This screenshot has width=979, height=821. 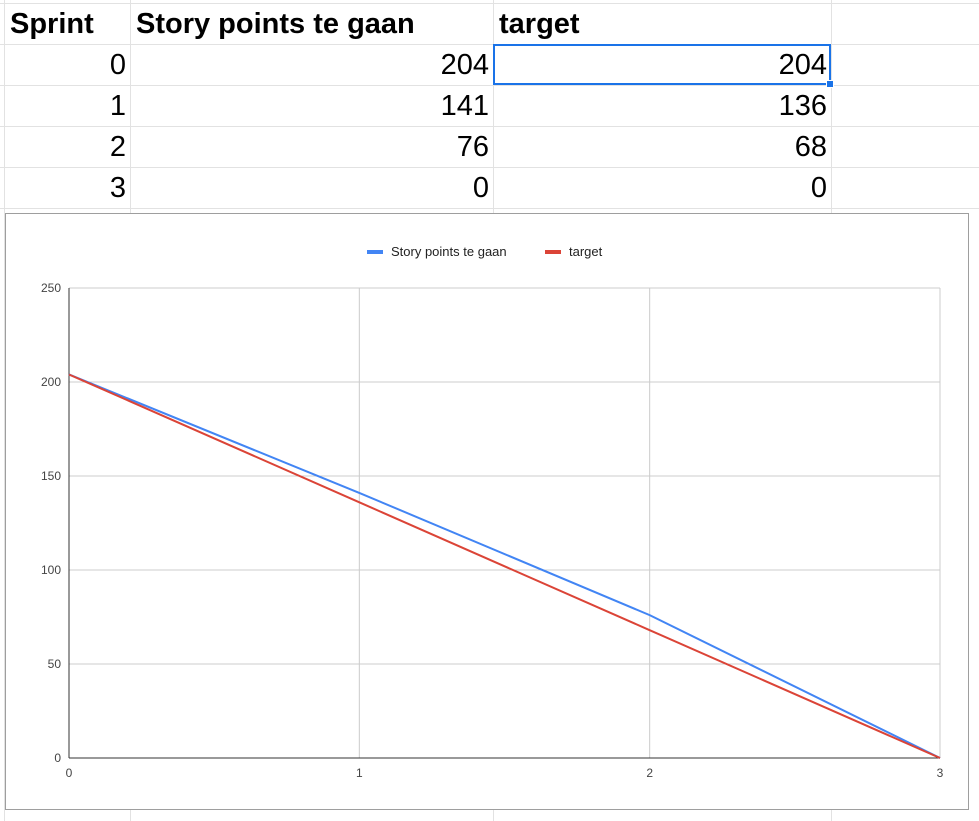 I want to click on y-tick-label: 200, so click(x=51, y=382).